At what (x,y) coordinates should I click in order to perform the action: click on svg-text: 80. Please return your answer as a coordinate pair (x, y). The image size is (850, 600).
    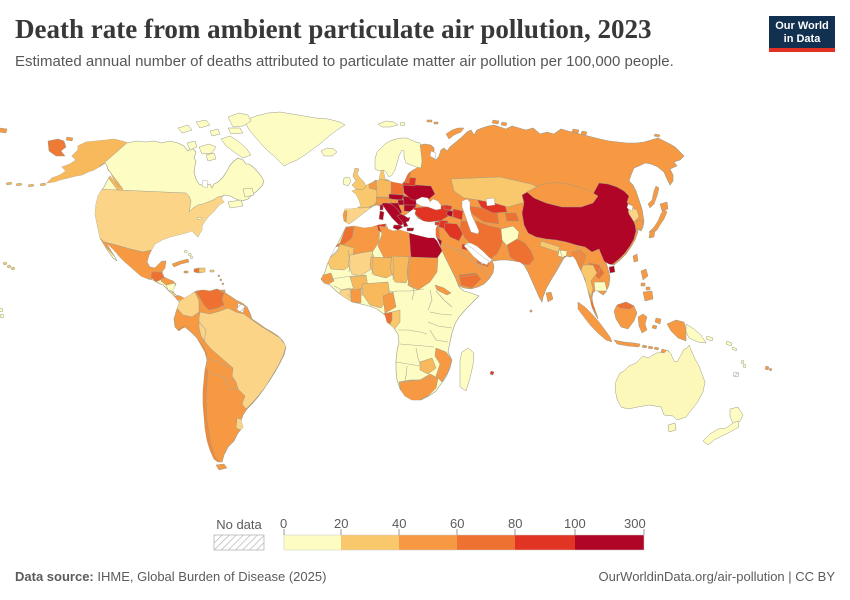
    Looking at the image, I should click on (515, 523).